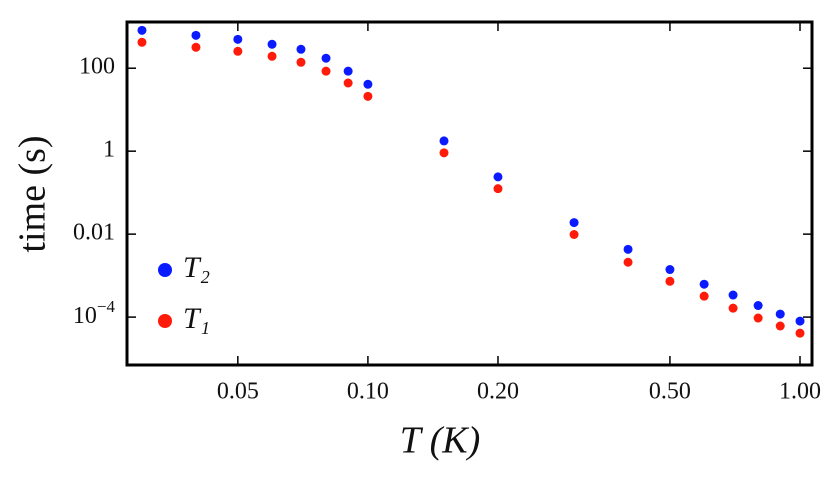 This screenshot has width=830, height=490. What do you see at coordinates (196, 267) in the screenshot?
I see `legend-label: T₂` at bounding box center [196, 267].